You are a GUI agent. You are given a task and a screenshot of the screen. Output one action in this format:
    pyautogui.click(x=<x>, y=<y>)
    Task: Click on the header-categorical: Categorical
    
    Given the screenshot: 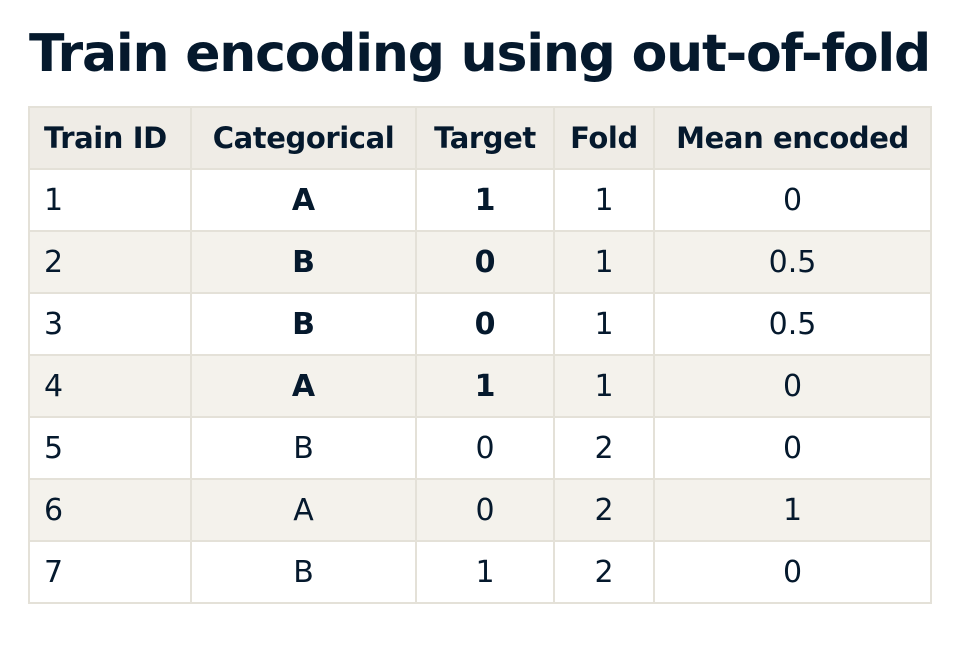 What is the action you would take?
    pyautogui.click(x=303, y=138)
    